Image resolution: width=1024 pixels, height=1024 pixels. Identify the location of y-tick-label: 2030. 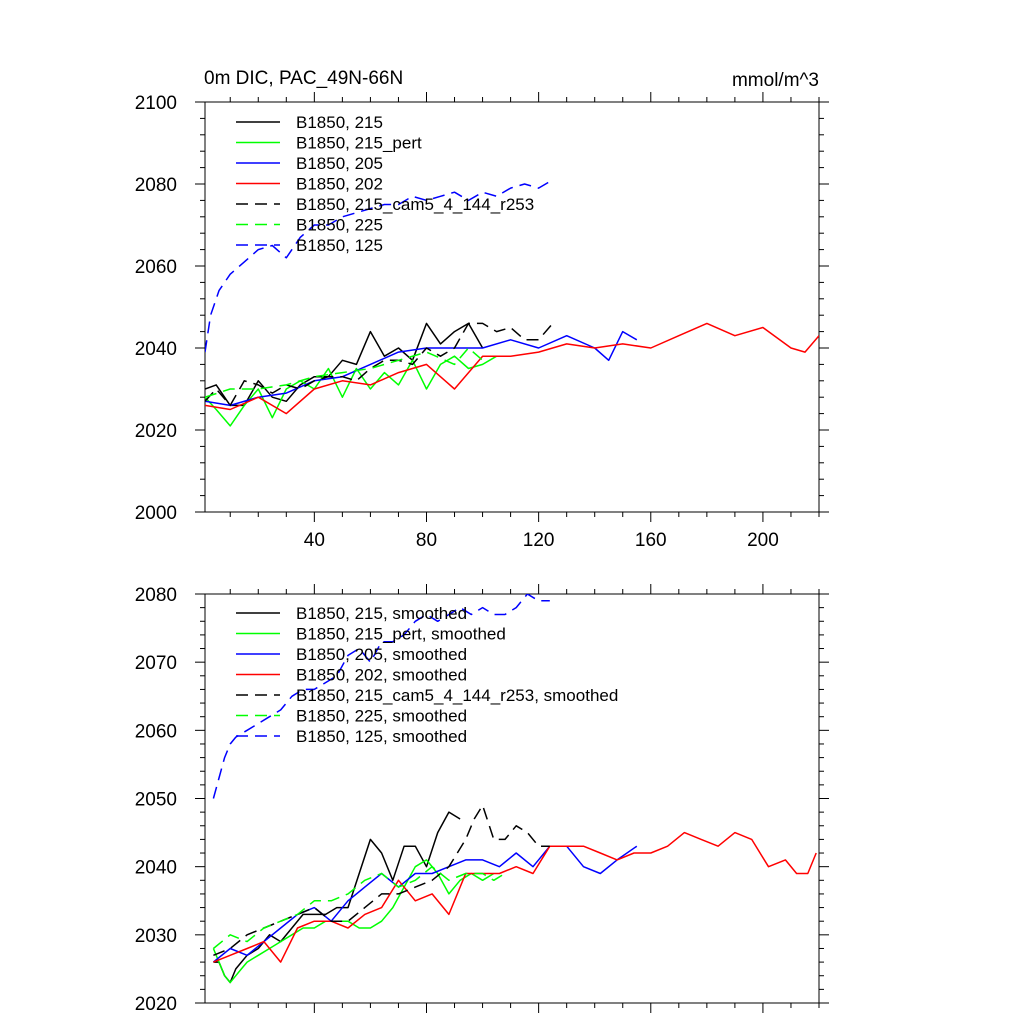
(156, 936).